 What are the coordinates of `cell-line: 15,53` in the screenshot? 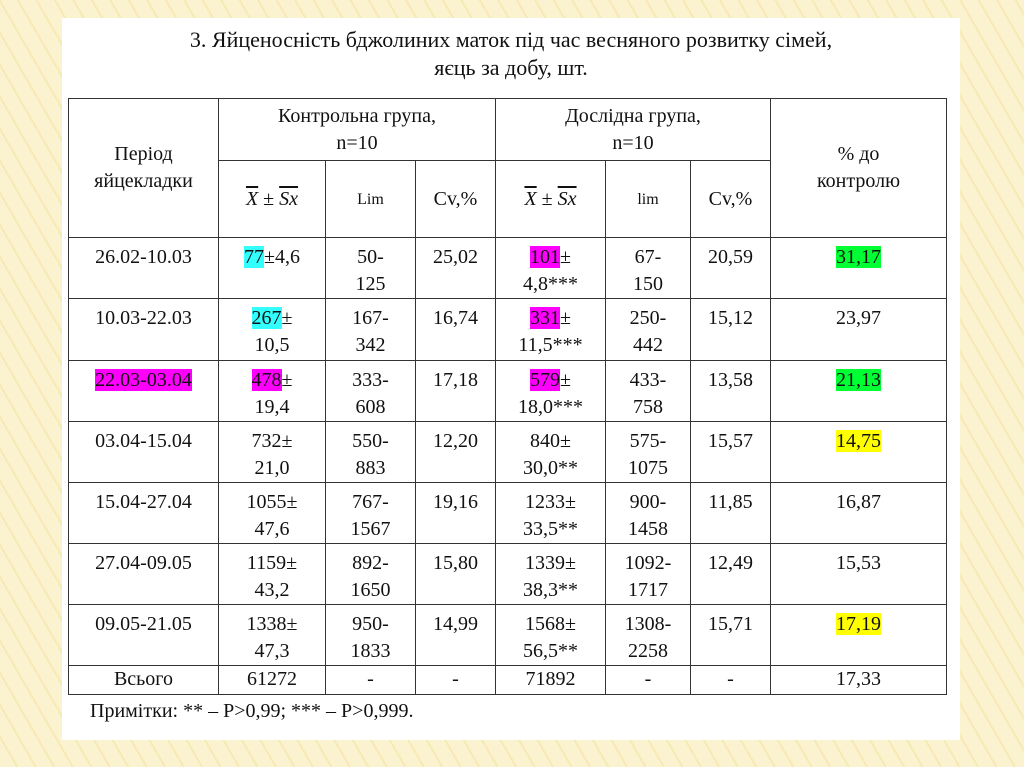 It's located at (858, 563).